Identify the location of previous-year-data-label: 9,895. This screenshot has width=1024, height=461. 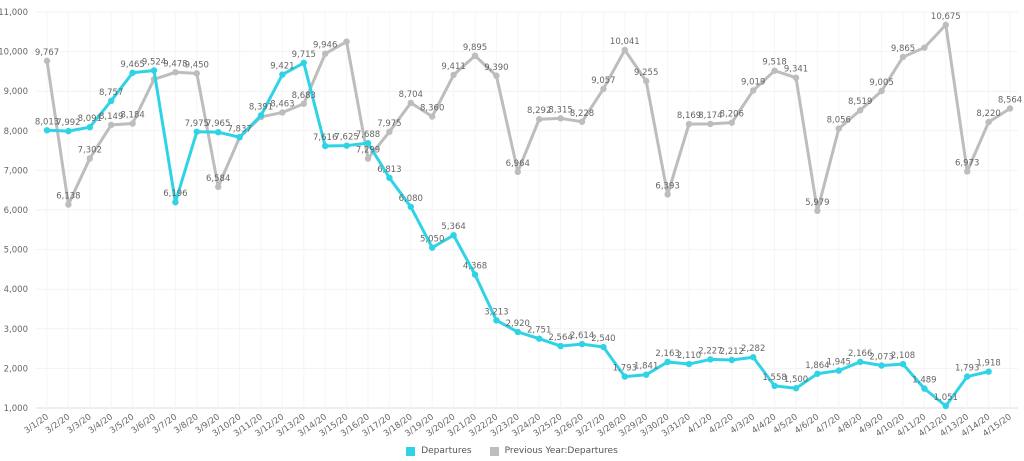
(475, 48).